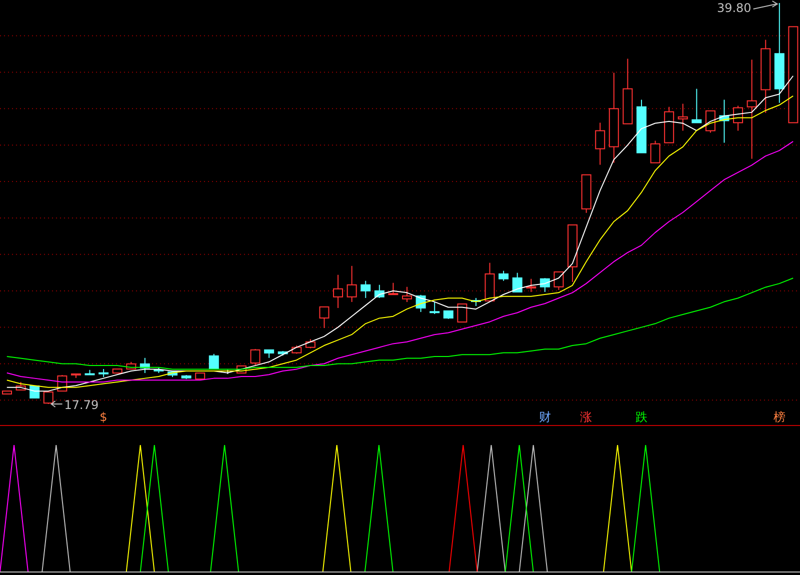 This screenshot has height=575, width=800. What do you see at coordinates (81, 405) in the screenshot?
I see `annotation: 17.79` at bounding box center [81, 405].